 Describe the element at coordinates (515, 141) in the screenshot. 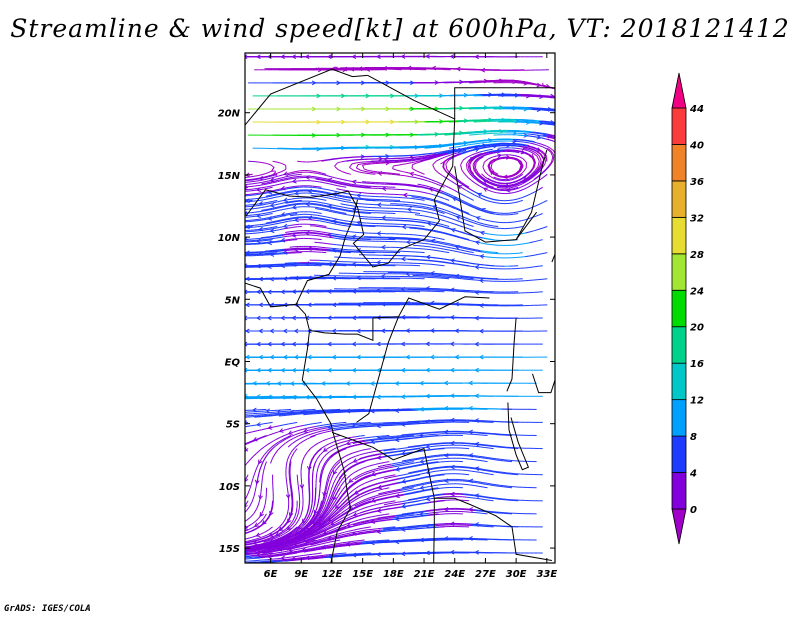

I see `streamline-arrow` at that location.